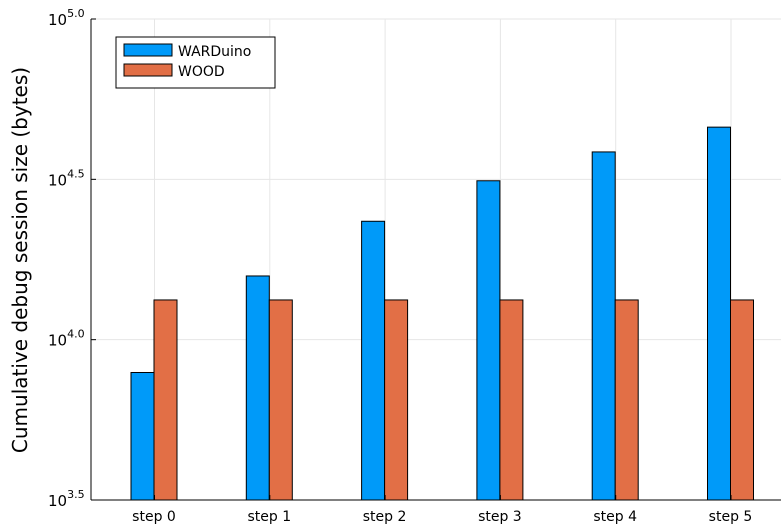 The width and height of the screenshot is (781, 527). What do you see at coordinates (72, 258) in the screenshot?
I see `y-tick-labels: 103.5 104.0 104.5 105.0` at bounding box center [72, 258].